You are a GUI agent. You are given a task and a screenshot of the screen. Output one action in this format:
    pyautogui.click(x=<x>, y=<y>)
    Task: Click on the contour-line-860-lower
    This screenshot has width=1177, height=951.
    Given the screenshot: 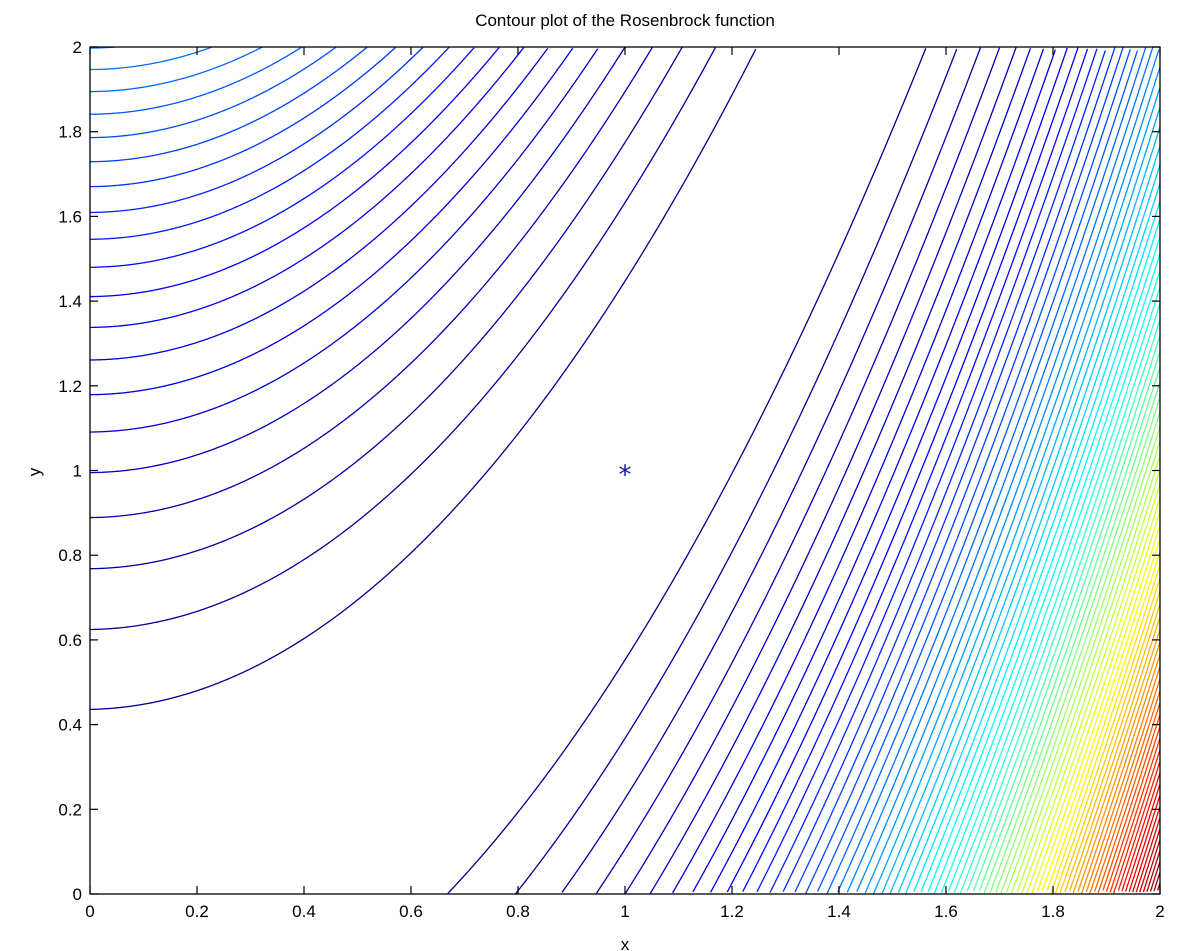 What is the action you would take?
    pyautogui.click(x=1083, y=667)
    